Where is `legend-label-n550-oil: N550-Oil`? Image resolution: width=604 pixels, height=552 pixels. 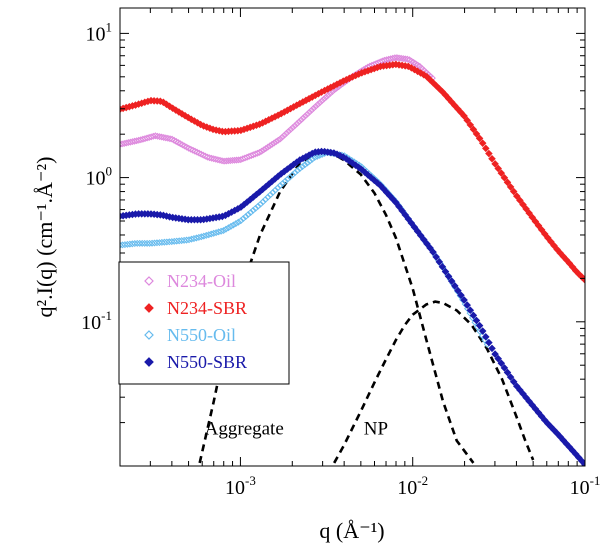
legend-label-n550-oil: N550-Oil is located at coordinates (201, 335).